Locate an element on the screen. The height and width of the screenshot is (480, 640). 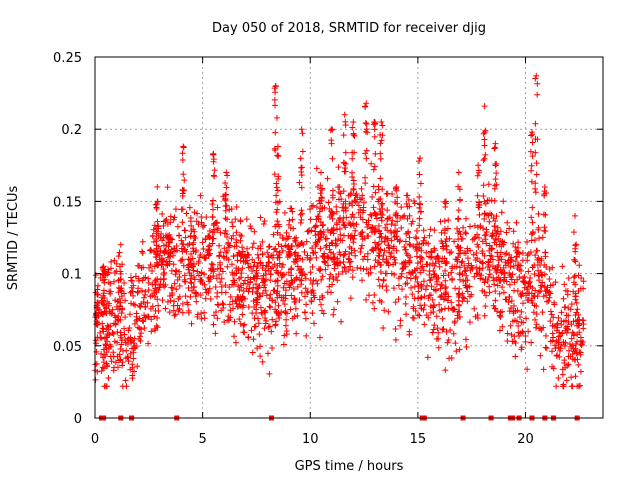
x-tick-label: 10 is located at coordinates (310, 439).